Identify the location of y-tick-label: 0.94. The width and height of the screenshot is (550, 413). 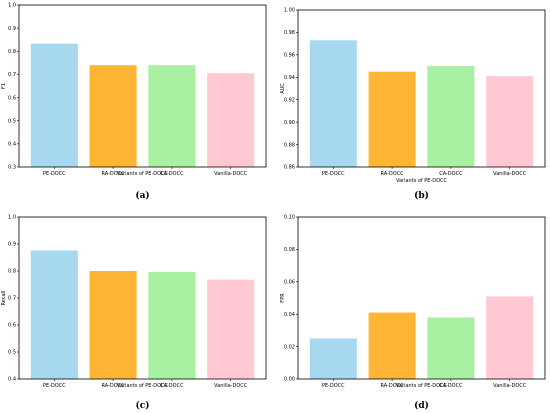
(289, 78).